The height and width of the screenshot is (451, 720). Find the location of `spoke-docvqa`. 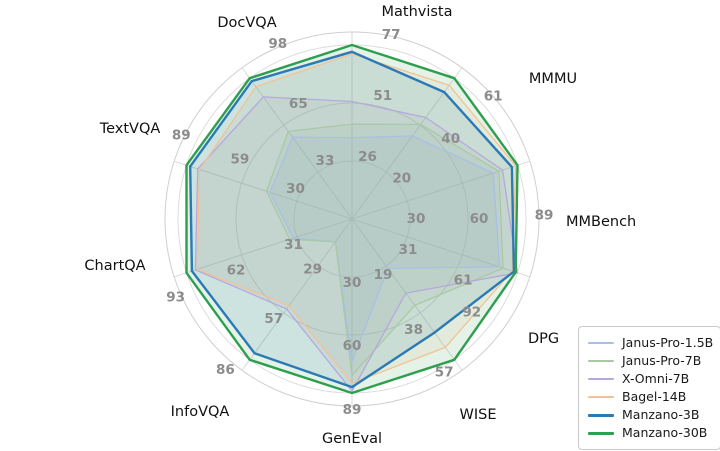

spoke-docvqa is located at coordinates (297, 143).